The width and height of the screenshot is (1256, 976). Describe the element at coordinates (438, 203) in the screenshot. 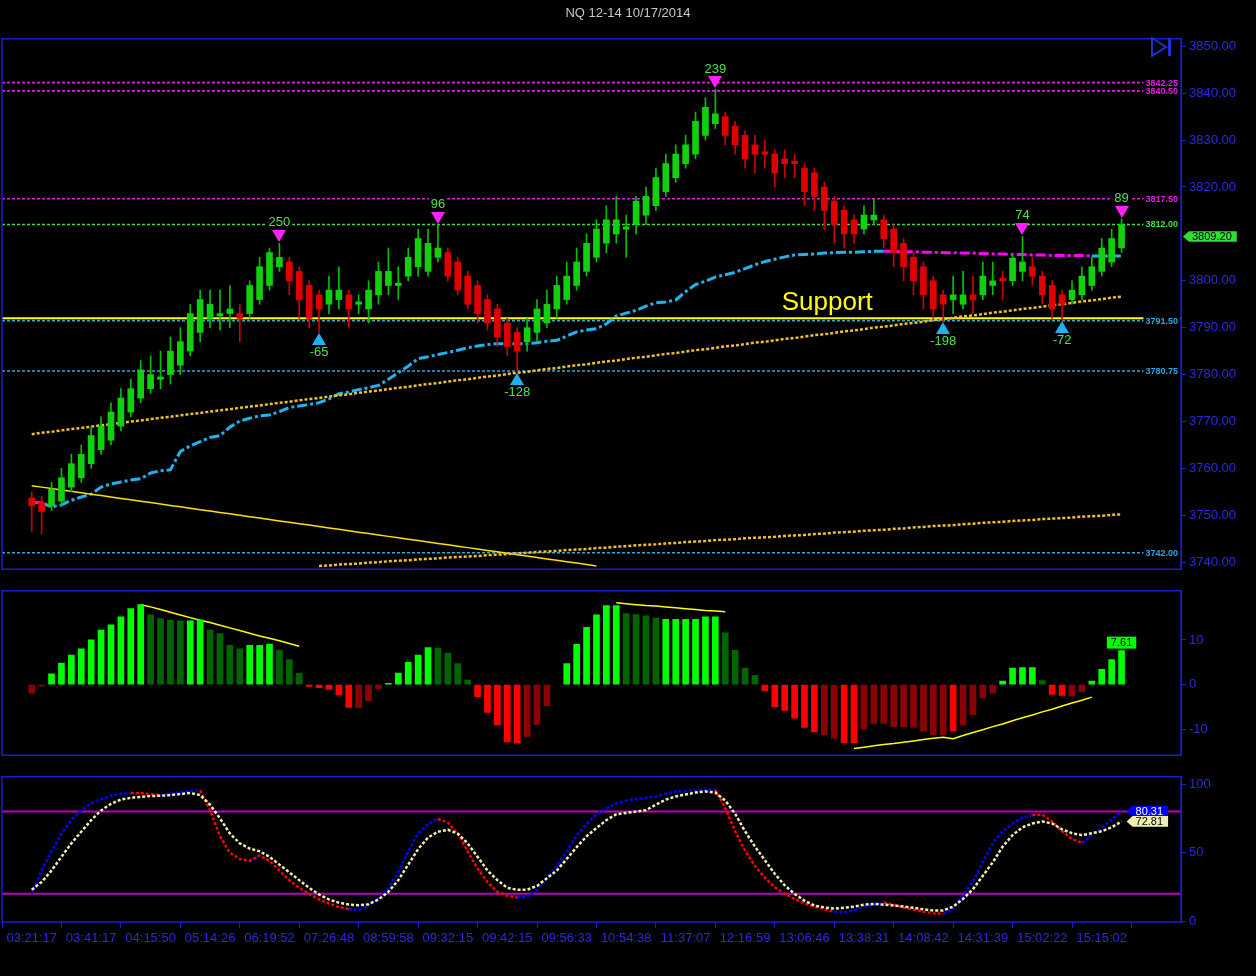

I see `annotation: 96` at that location.